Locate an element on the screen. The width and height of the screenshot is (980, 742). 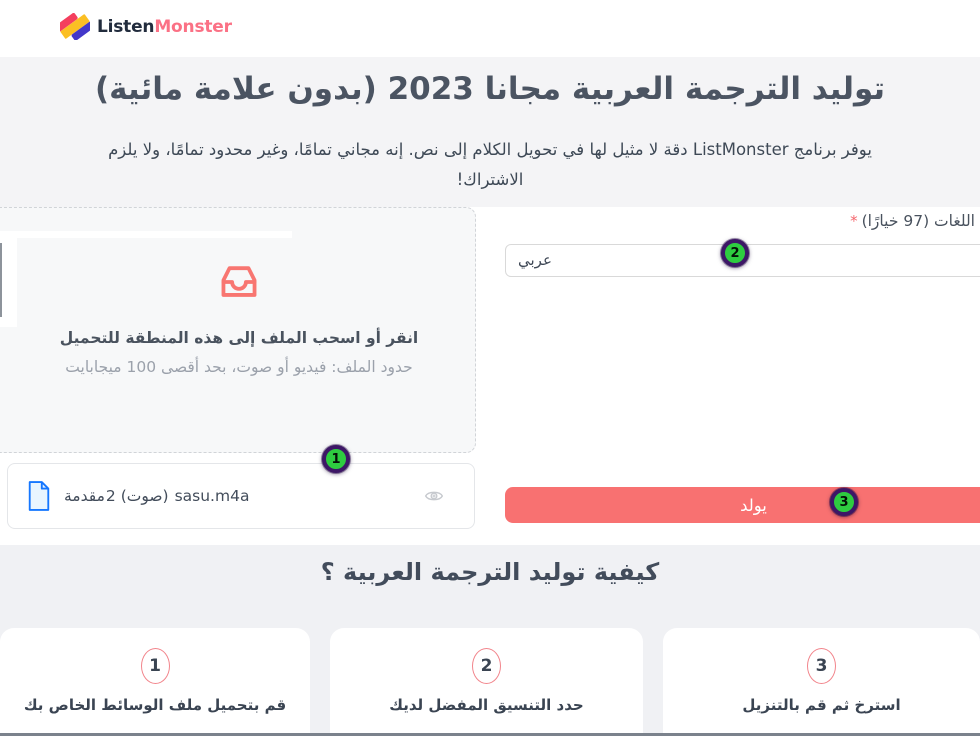
step-text: حدد التنسيق المفضل لديك is located at coordinates (486, 705).